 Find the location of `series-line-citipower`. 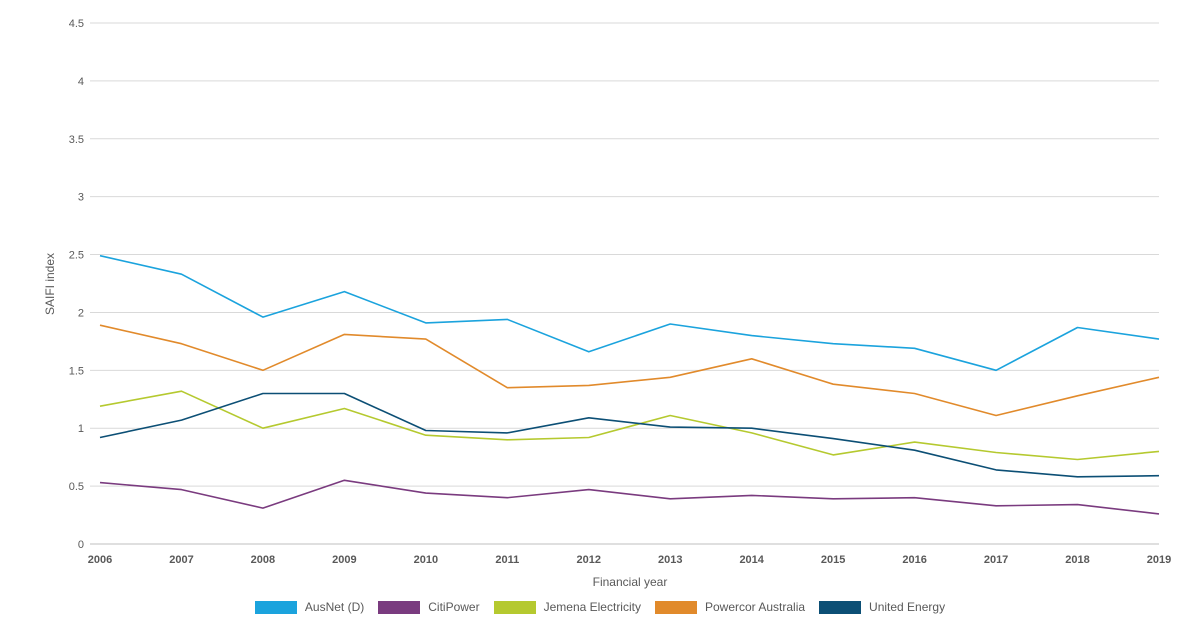

series-line-citipower is located at coordinates (629, 497).